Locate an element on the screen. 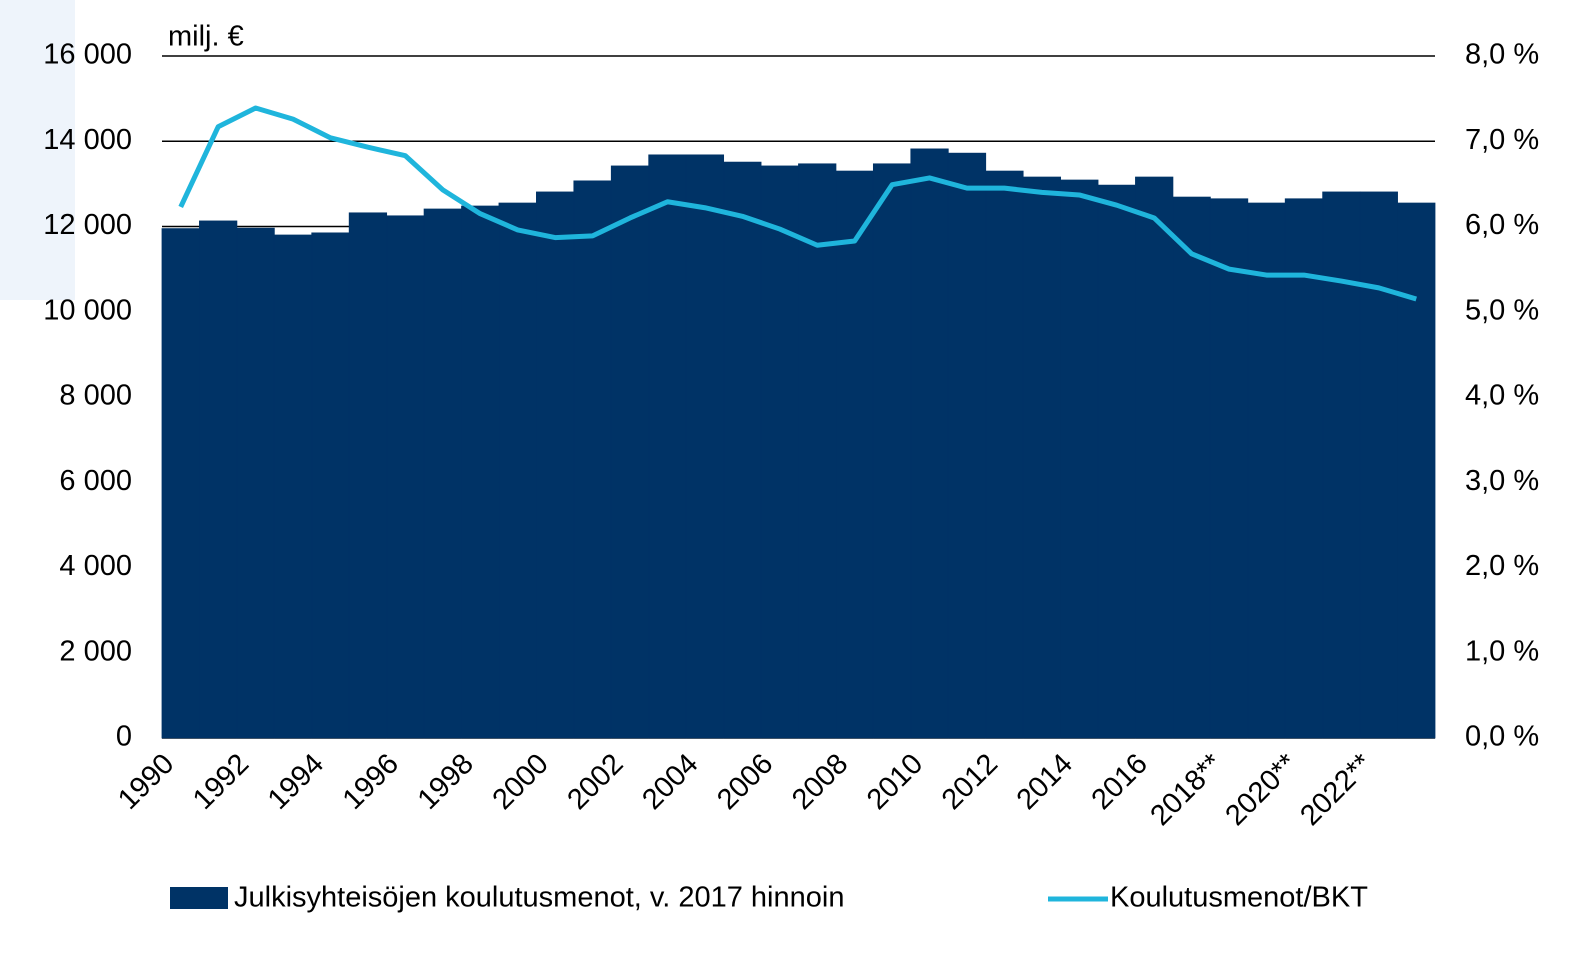  y-tick-label: 4 000 is located at coordinates (95, 566).